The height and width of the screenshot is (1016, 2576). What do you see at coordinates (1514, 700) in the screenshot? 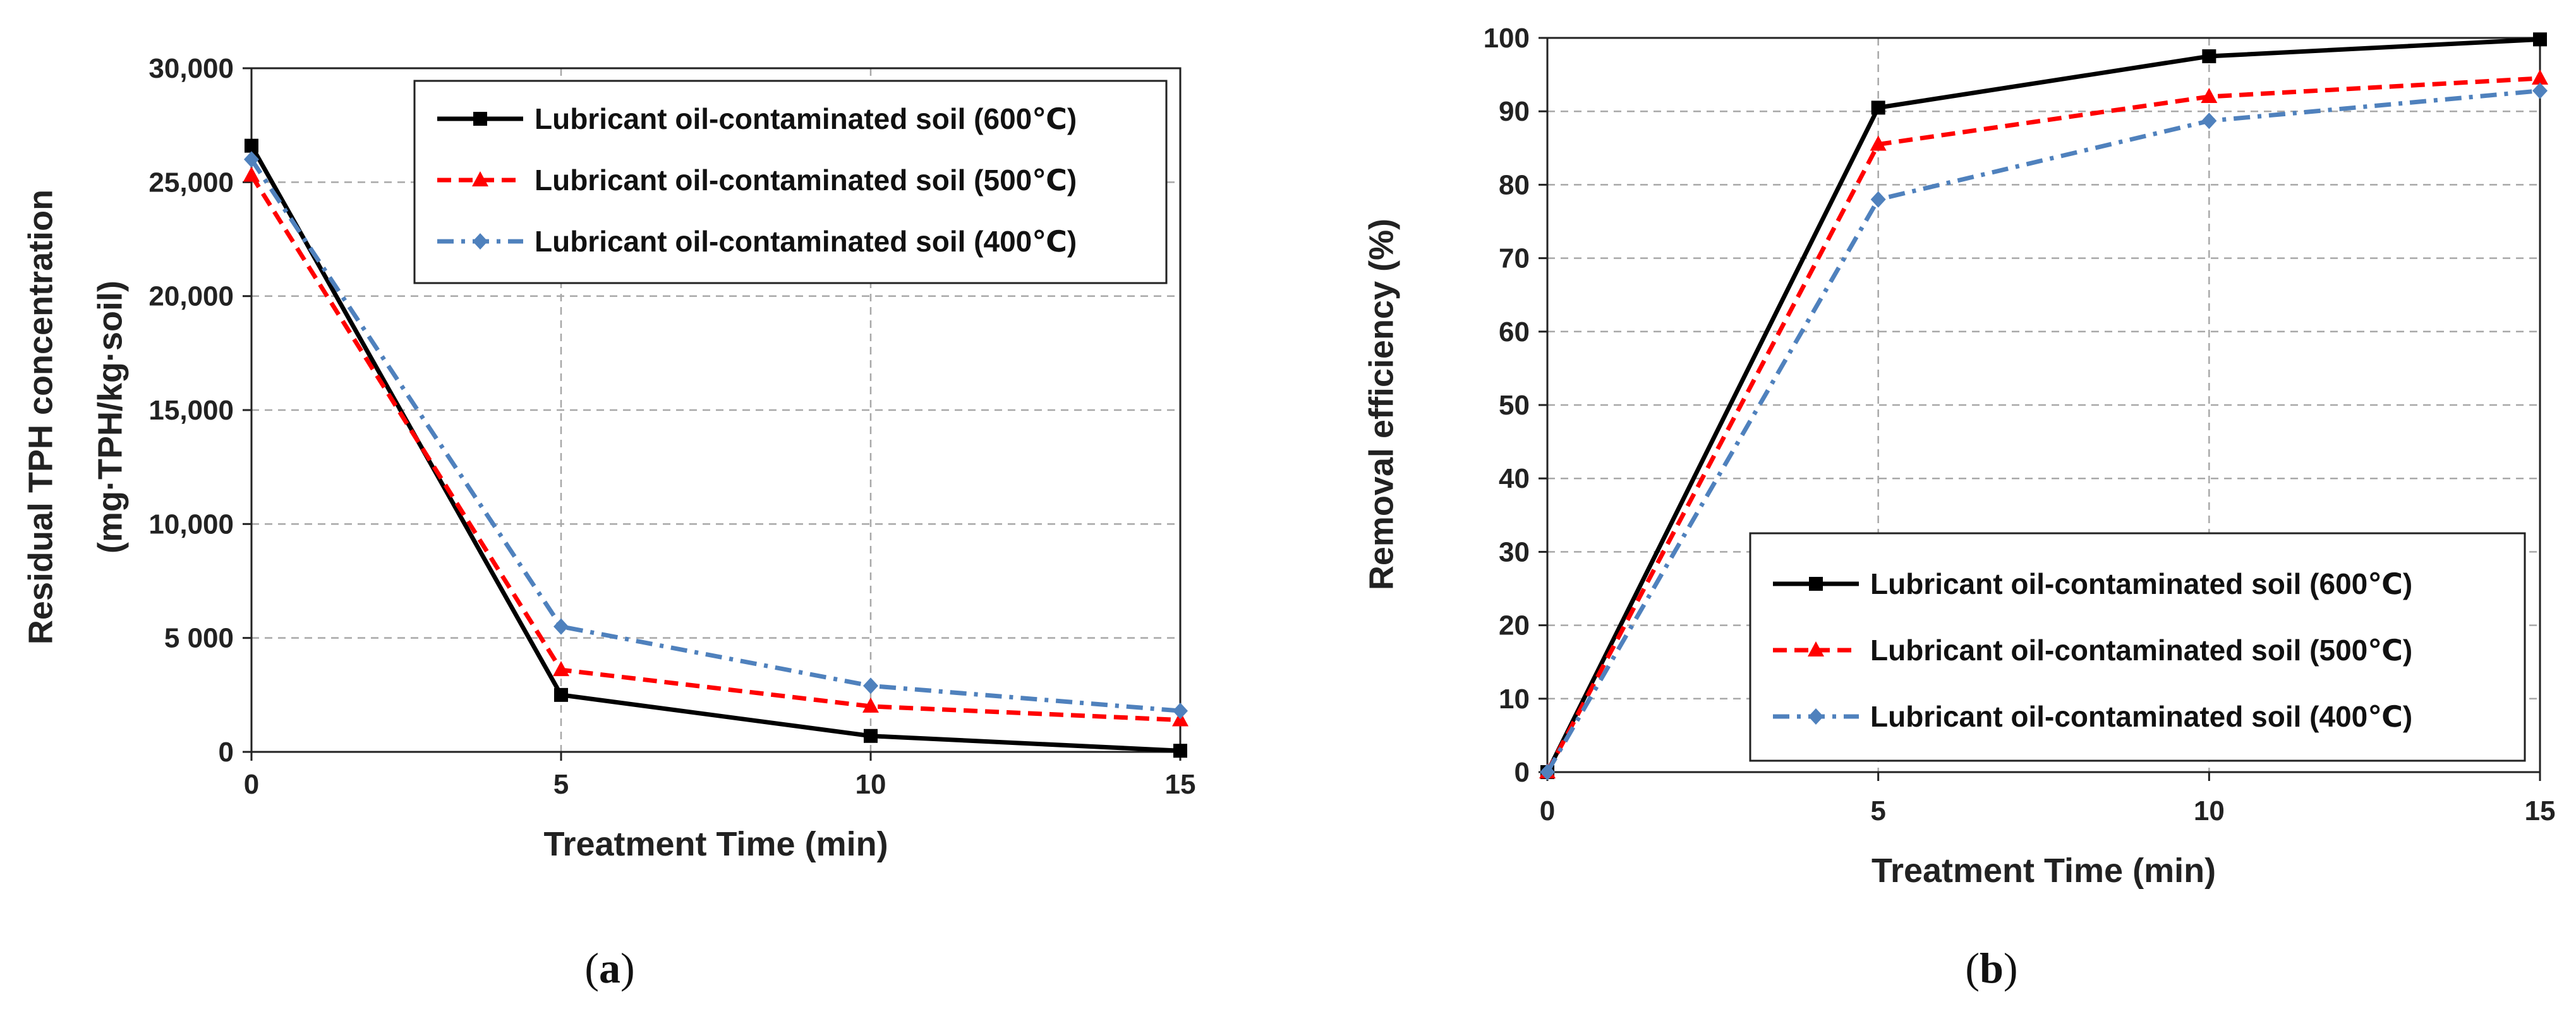
I see `y-tick-label: 10` at bounding box center [1514, 700].